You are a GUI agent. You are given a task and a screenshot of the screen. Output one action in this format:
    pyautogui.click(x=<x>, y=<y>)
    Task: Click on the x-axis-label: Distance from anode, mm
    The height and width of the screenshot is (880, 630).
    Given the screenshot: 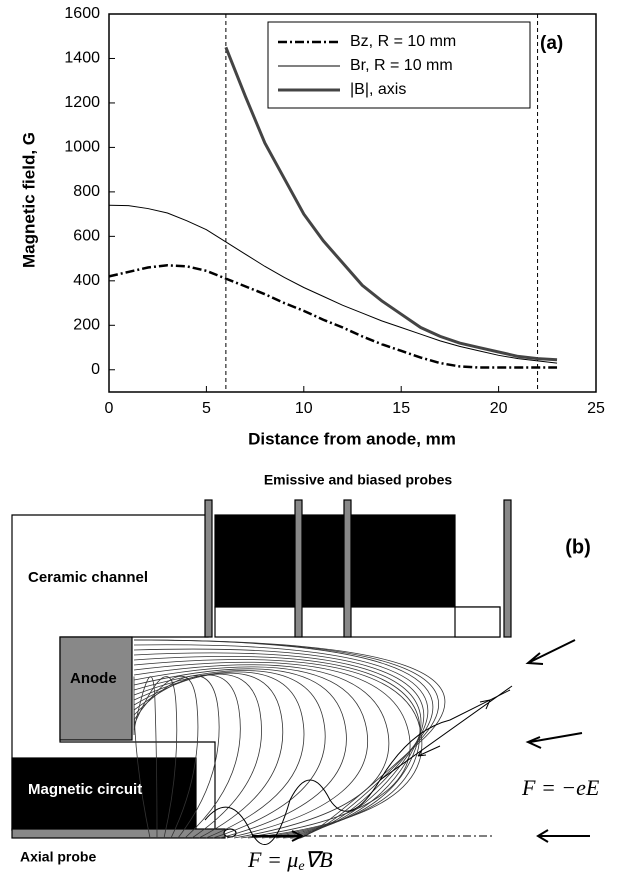 What is the action you would take?
    pyautogui.click(x=352, y=438)
    